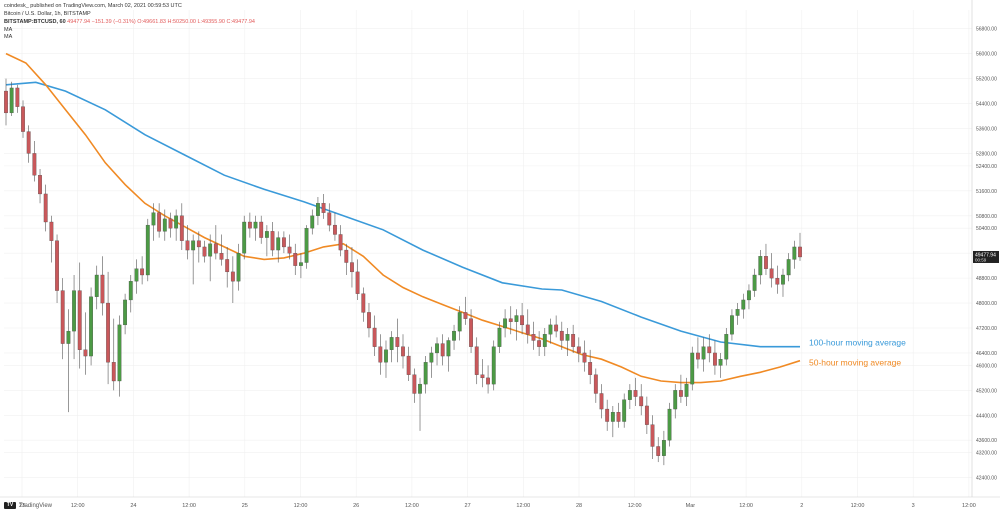  What do you see at coordinates (986, 354) in the screenshot?
I see `y-tick-label: 46400.00` at bounding box center [986, 354].